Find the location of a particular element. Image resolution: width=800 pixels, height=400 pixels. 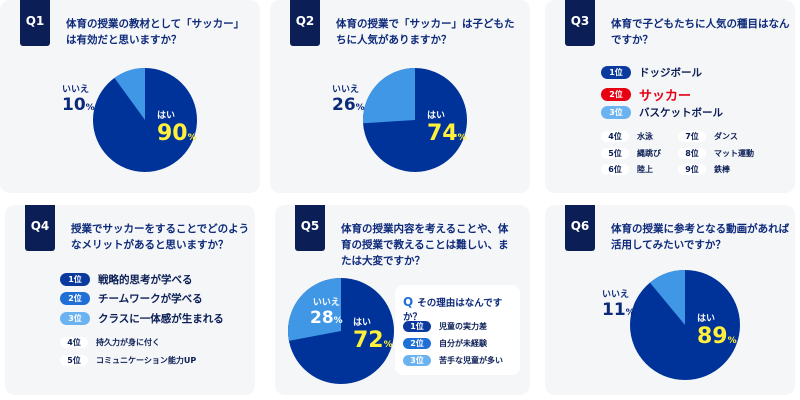

rank-1: 1位 戦略的思考が学べる is located at coordinates (126, 279).